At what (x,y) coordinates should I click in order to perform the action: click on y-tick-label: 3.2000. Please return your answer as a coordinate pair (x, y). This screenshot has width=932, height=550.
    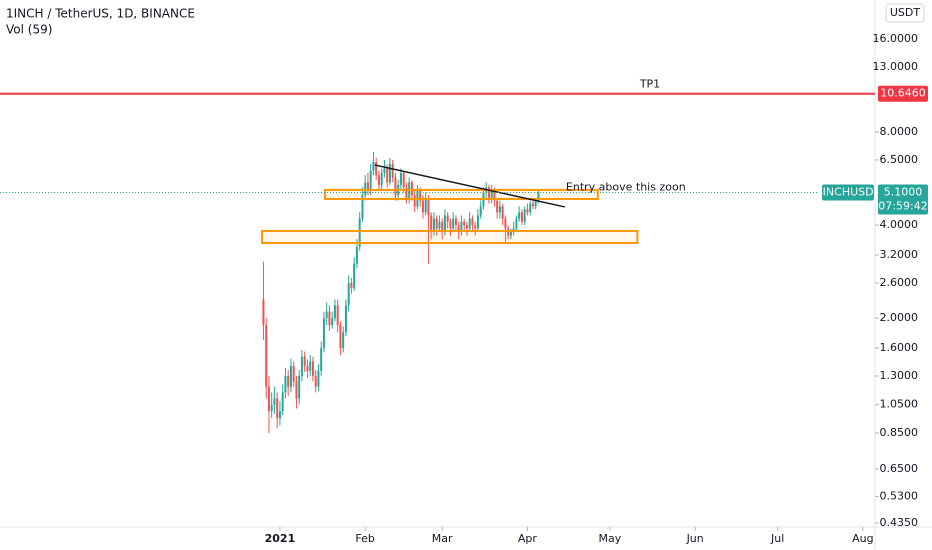
    Looking at the image, I should click on (899, 254).